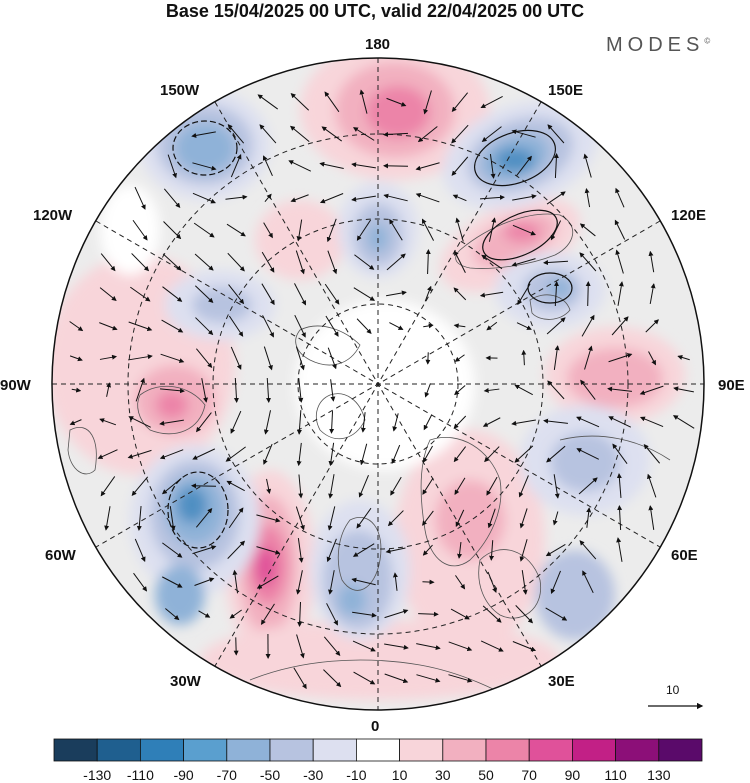 The height and width of the screenshot is (783, 750). What do you see at coordinates (659, 775) in the screenshot?
I see `colorbar-tick-label: 130` at bounding box center [659, 775].